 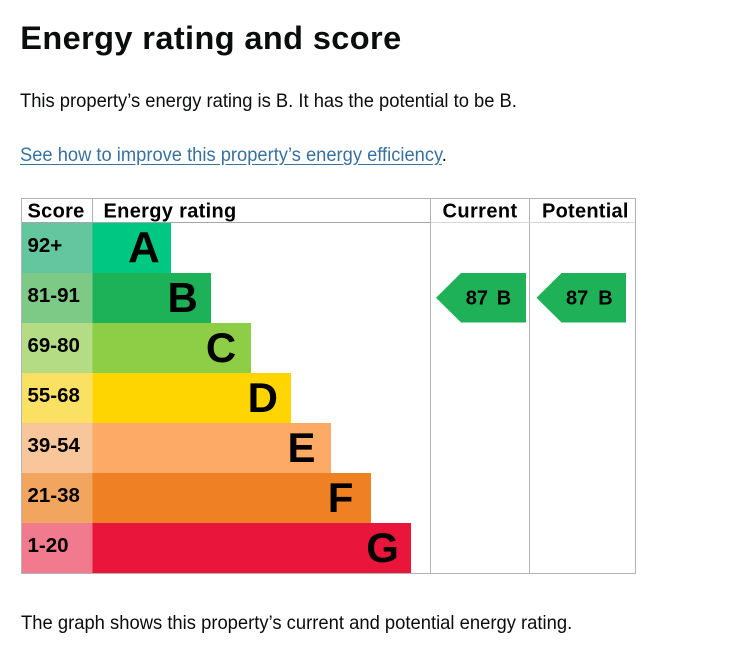 I want to click on svg-text: 1-20, so click(x=47, y=545).